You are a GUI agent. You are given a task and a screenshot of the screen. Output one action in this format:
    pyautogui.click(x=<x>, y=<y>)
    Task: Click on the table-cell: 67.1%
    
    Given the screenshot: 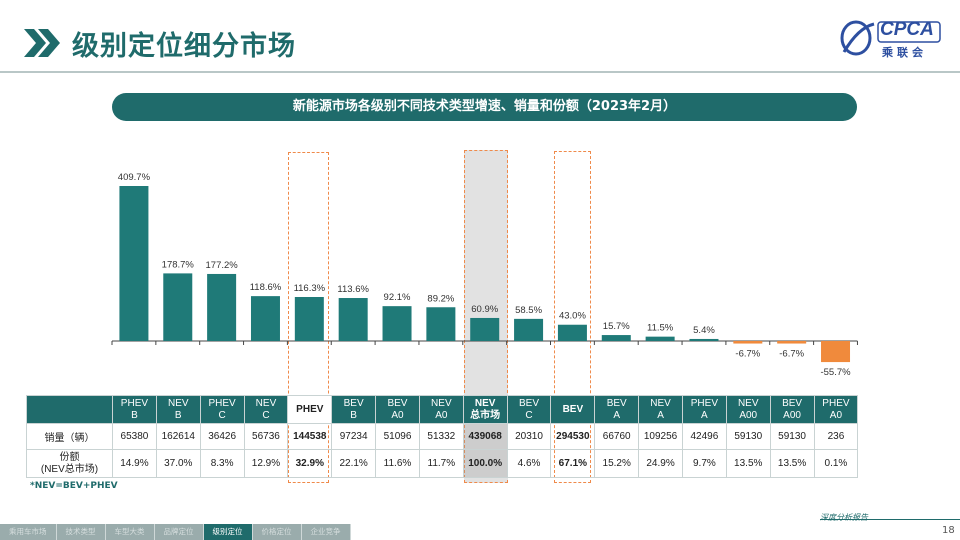 What is the action you would take?
    pyautogui.click(x=573, y=463)
    